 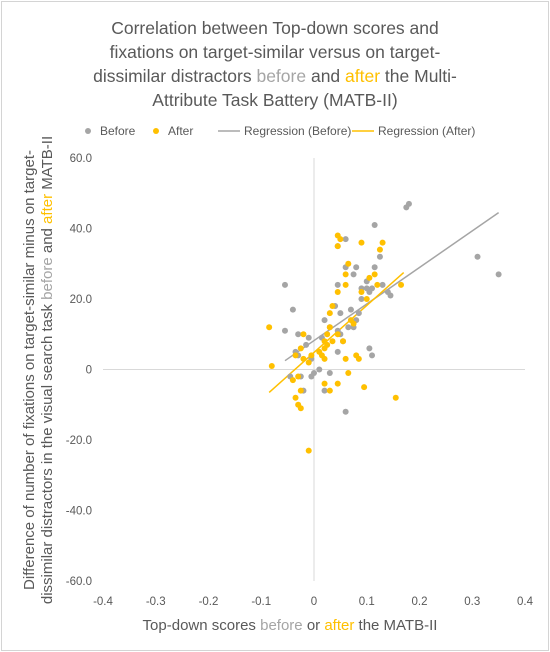 I want to click on y-tick-label: 60.0, so click(x=81, y=159).